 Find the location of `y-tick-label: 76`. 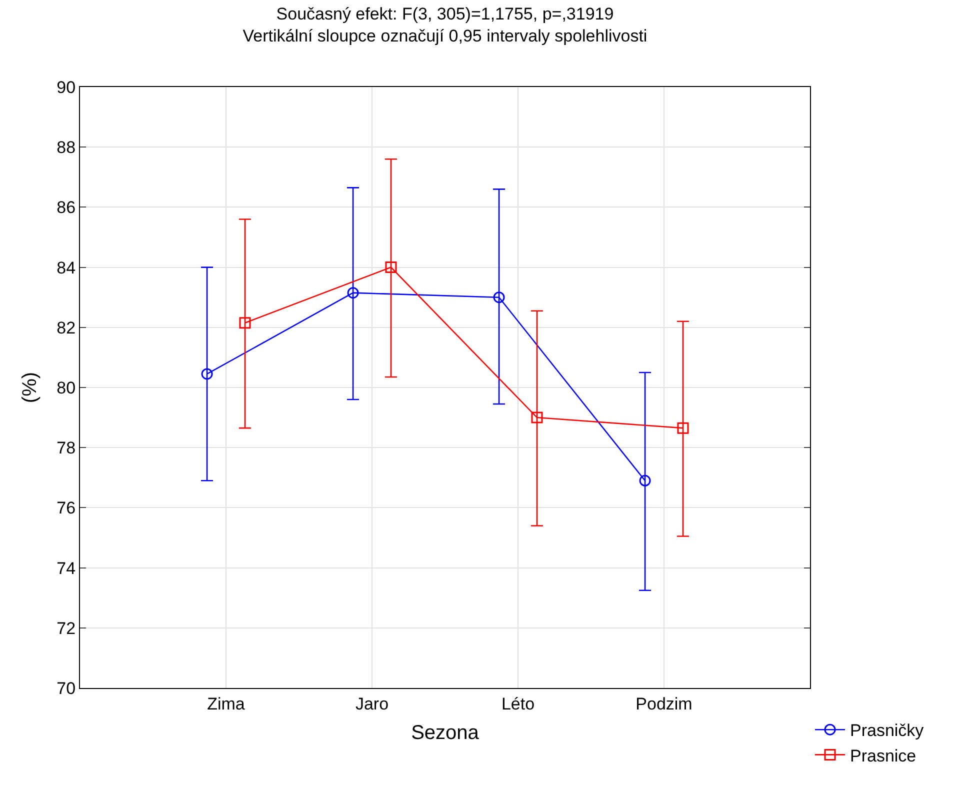

y-tick-label: 76 is located at coordinates (66, 508).